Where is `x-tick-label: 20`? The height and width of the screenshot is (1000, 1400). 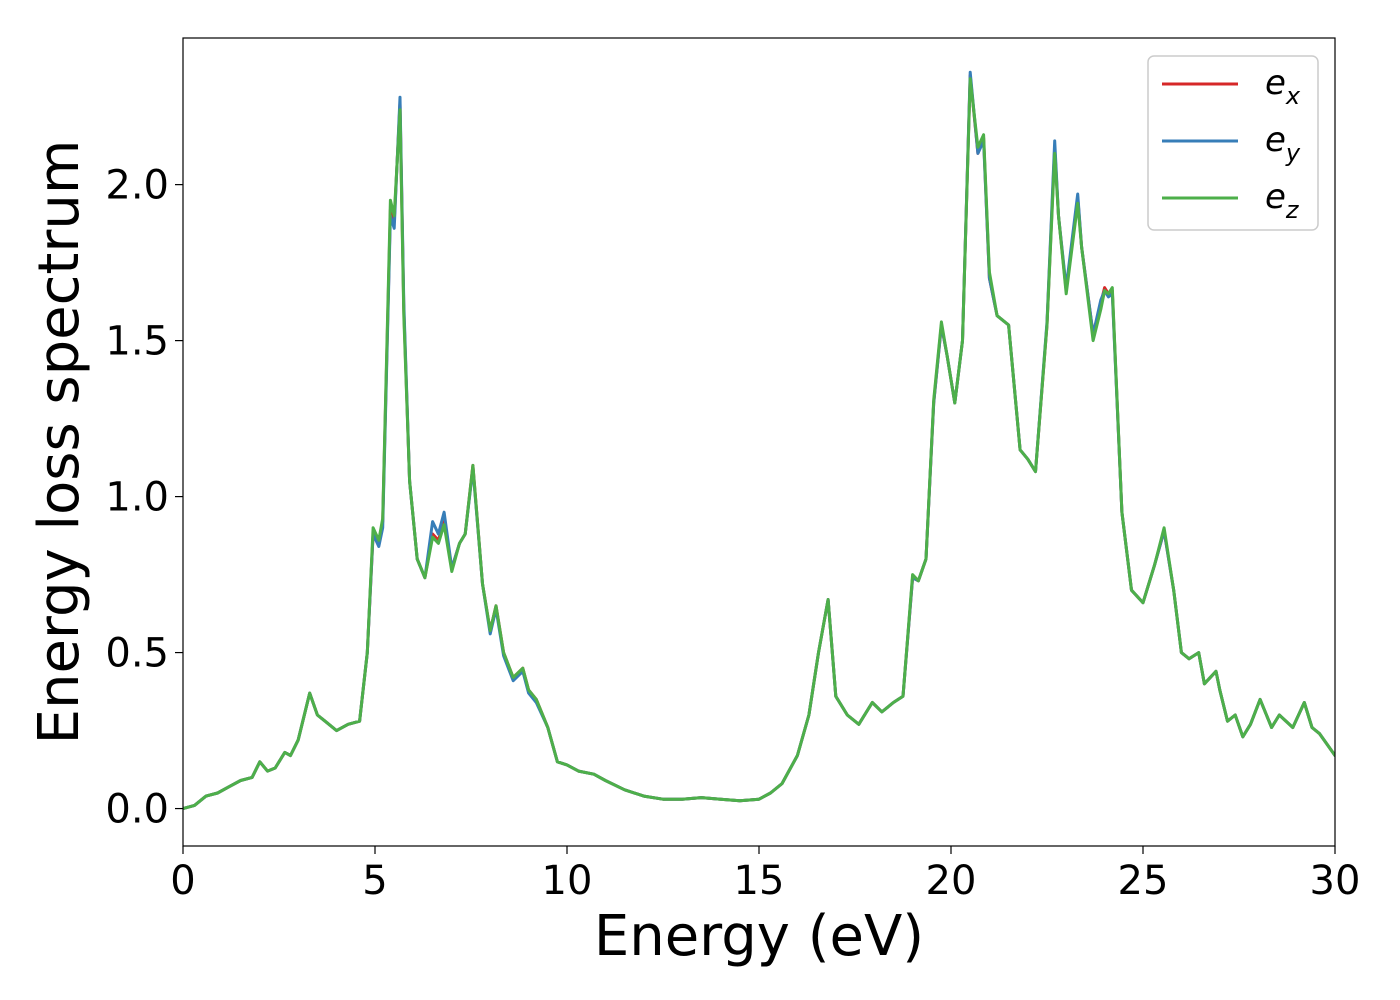 x-tick-label: 20 is located at coordinates (951, 881).